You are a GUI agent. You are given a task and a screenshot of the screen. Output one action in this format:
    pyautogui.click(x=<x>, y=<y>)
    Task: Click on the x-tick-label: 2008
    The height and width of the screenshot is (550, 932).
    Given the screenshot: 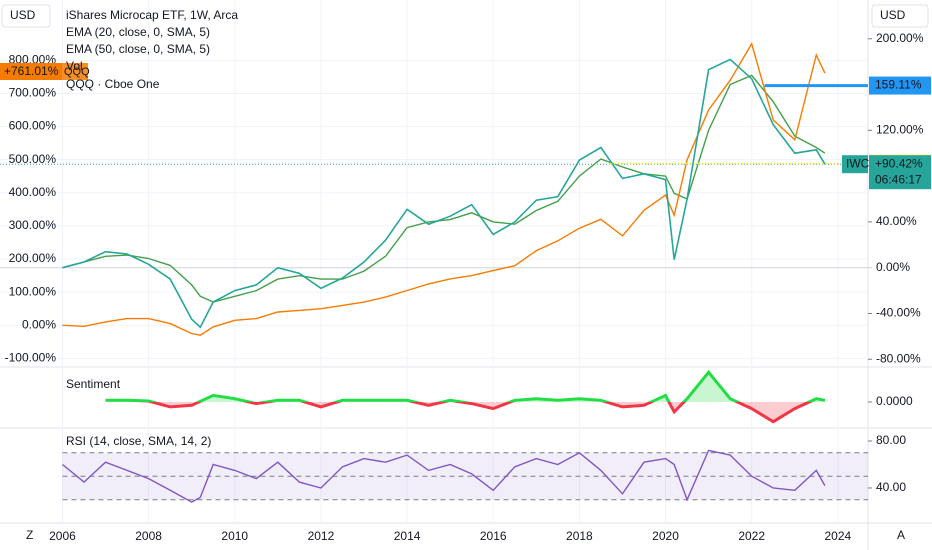 What is the action you would take?
    pyautogui.click(x=148, y=536)
    